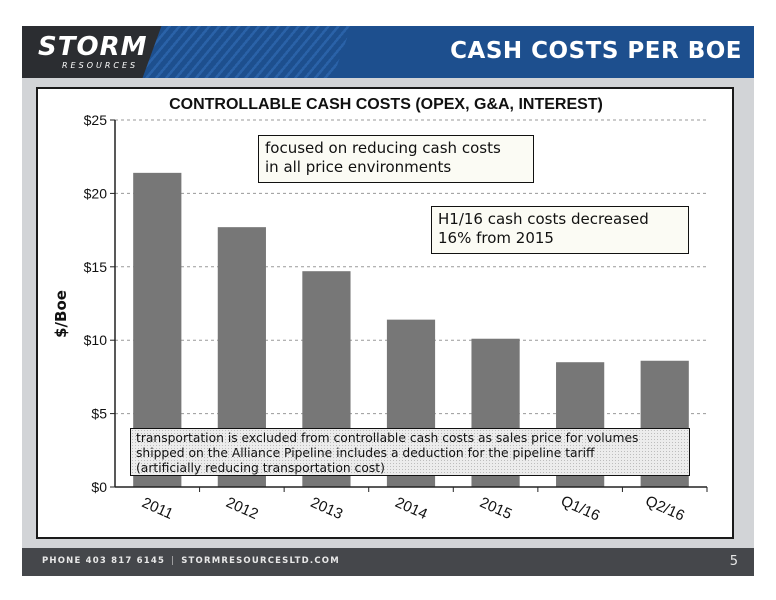 The width and height of the screenshot is (776, 600). What do you see at coordinates (596, 51) in the screenshot?
I see `page-title: CASH COSTS PER BOE` at bounding box center [596, 51].